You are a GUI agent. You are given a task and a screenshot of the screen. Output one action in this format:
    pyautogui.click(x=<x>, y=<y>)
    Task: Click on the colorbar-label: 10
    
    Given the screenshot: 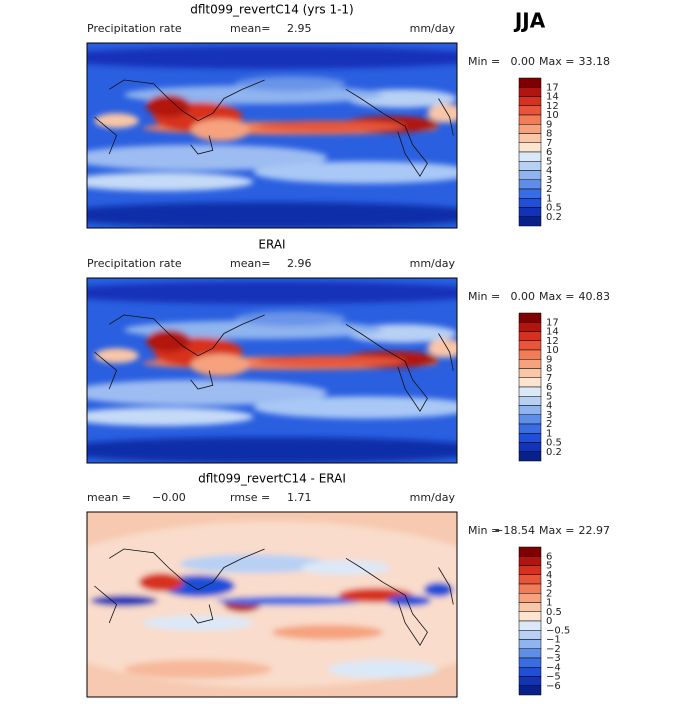 What is the action you would take?
    pyautogui.click(x=552, y=115)
    